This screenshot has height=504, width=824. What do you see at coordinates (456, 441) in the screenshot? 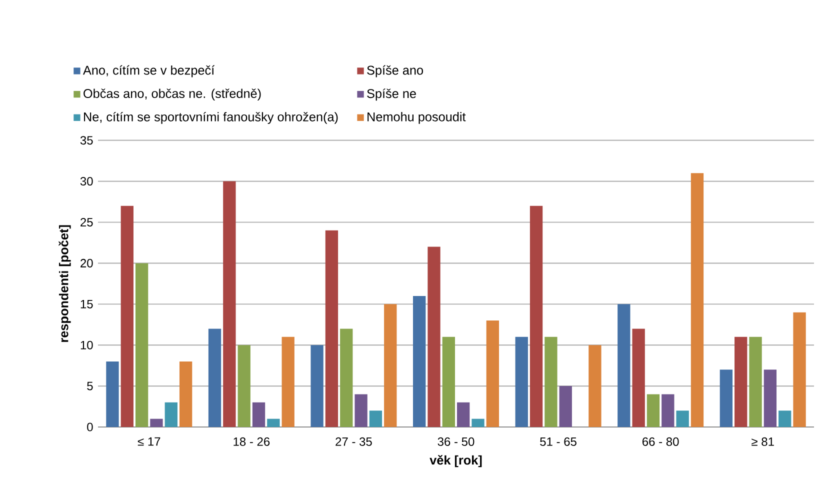
I see `x-tick-label: 36 - 50` at bounding box center [456, 441].